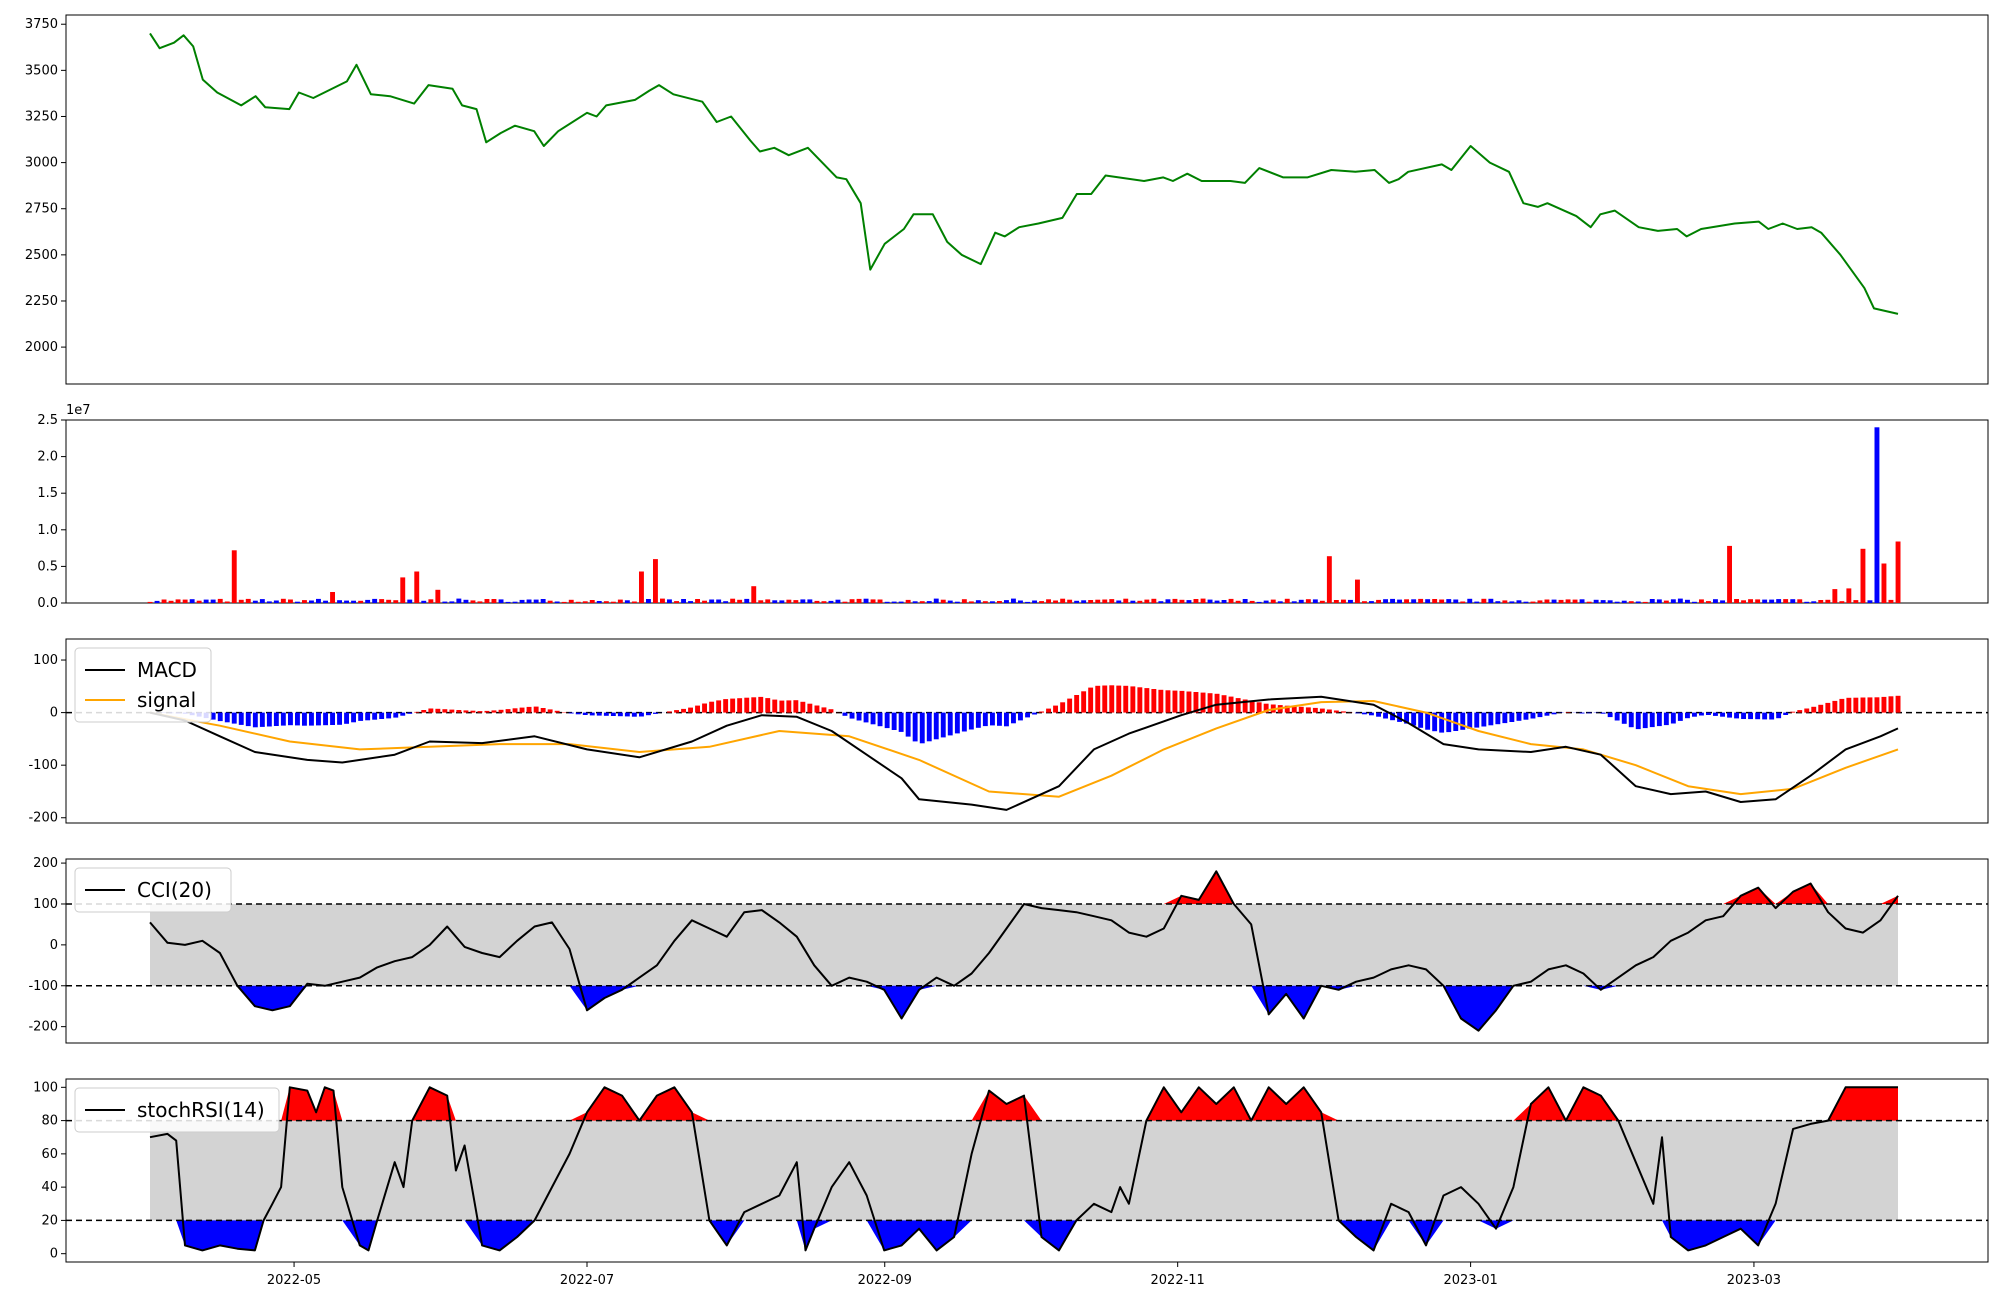 Image resolution: width=2000 pixels, height=1304 pixels. What do you see at coordinates (1470, 1280) in the screenshot?
I see `xtick-label: 2023-01` at bounding box center [1470, 1280].